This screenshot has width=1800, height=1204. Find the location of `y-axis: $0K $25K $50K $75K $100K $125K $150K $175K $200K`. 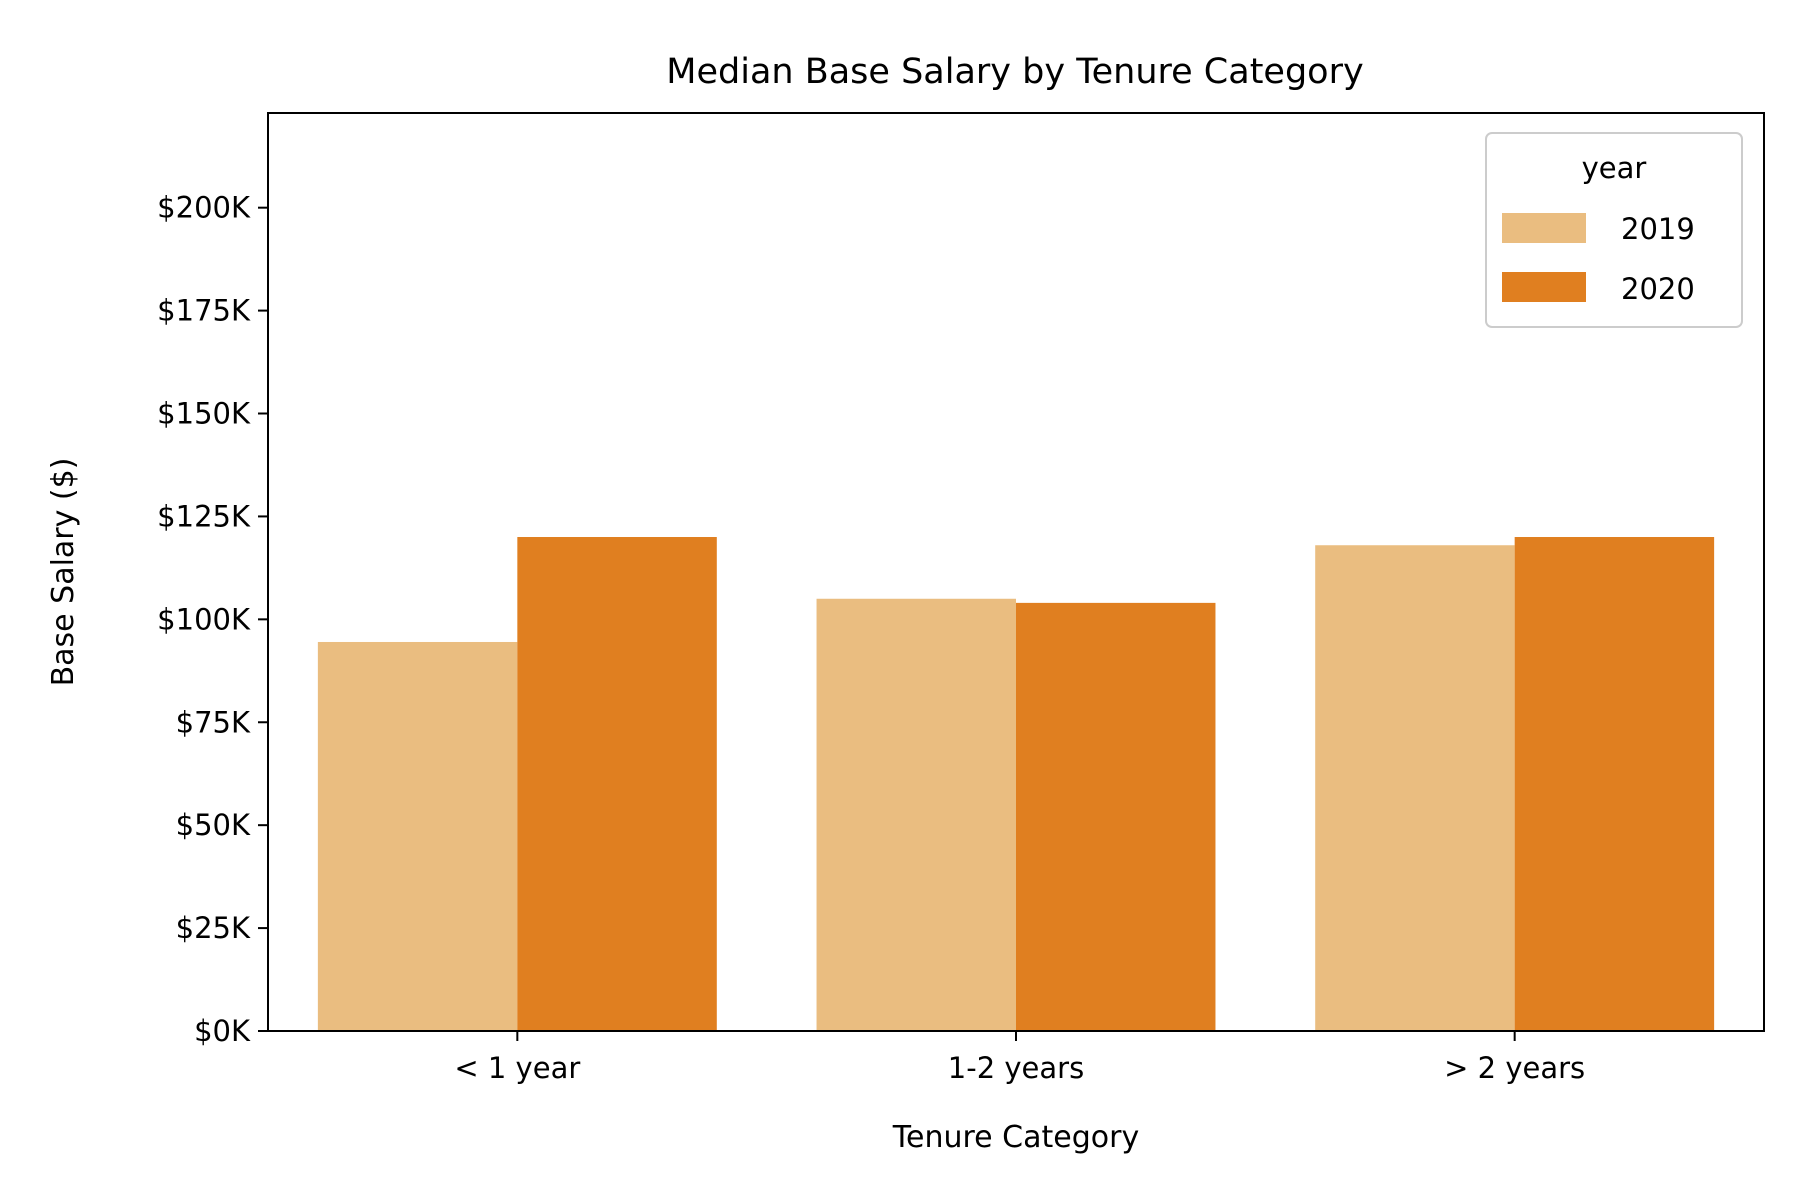

y-axis: $0K $25K $50K $75K $100K $125K $150K $175K $200K is located at coordinates (212, 619).